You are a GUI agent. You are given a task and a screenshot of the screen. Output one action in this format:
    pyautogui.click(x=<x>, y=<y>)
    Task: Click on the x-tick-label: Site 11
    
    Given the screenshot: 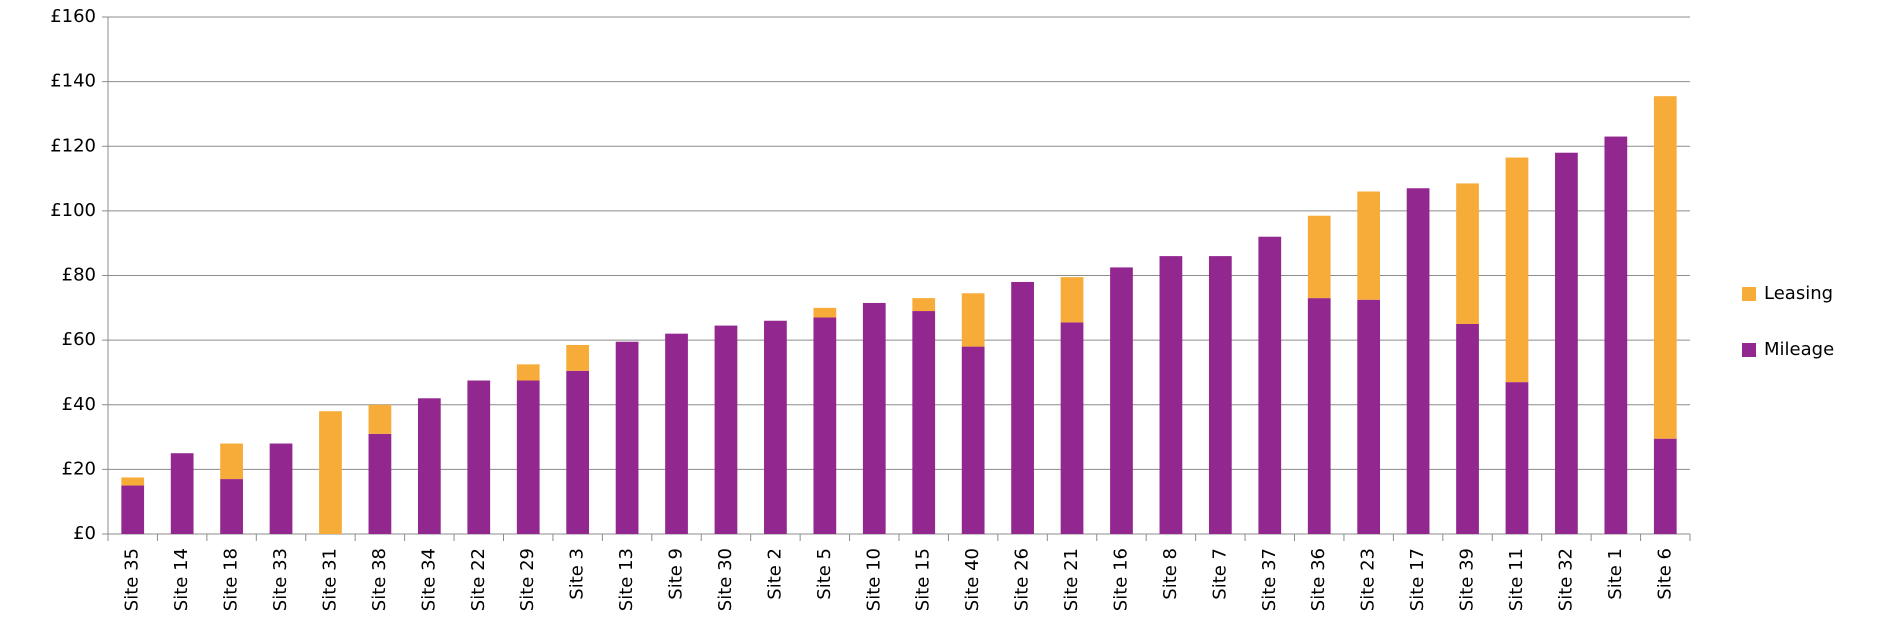 What is the action you would take?
    pyautogui.click(x=1516, y=579)
    